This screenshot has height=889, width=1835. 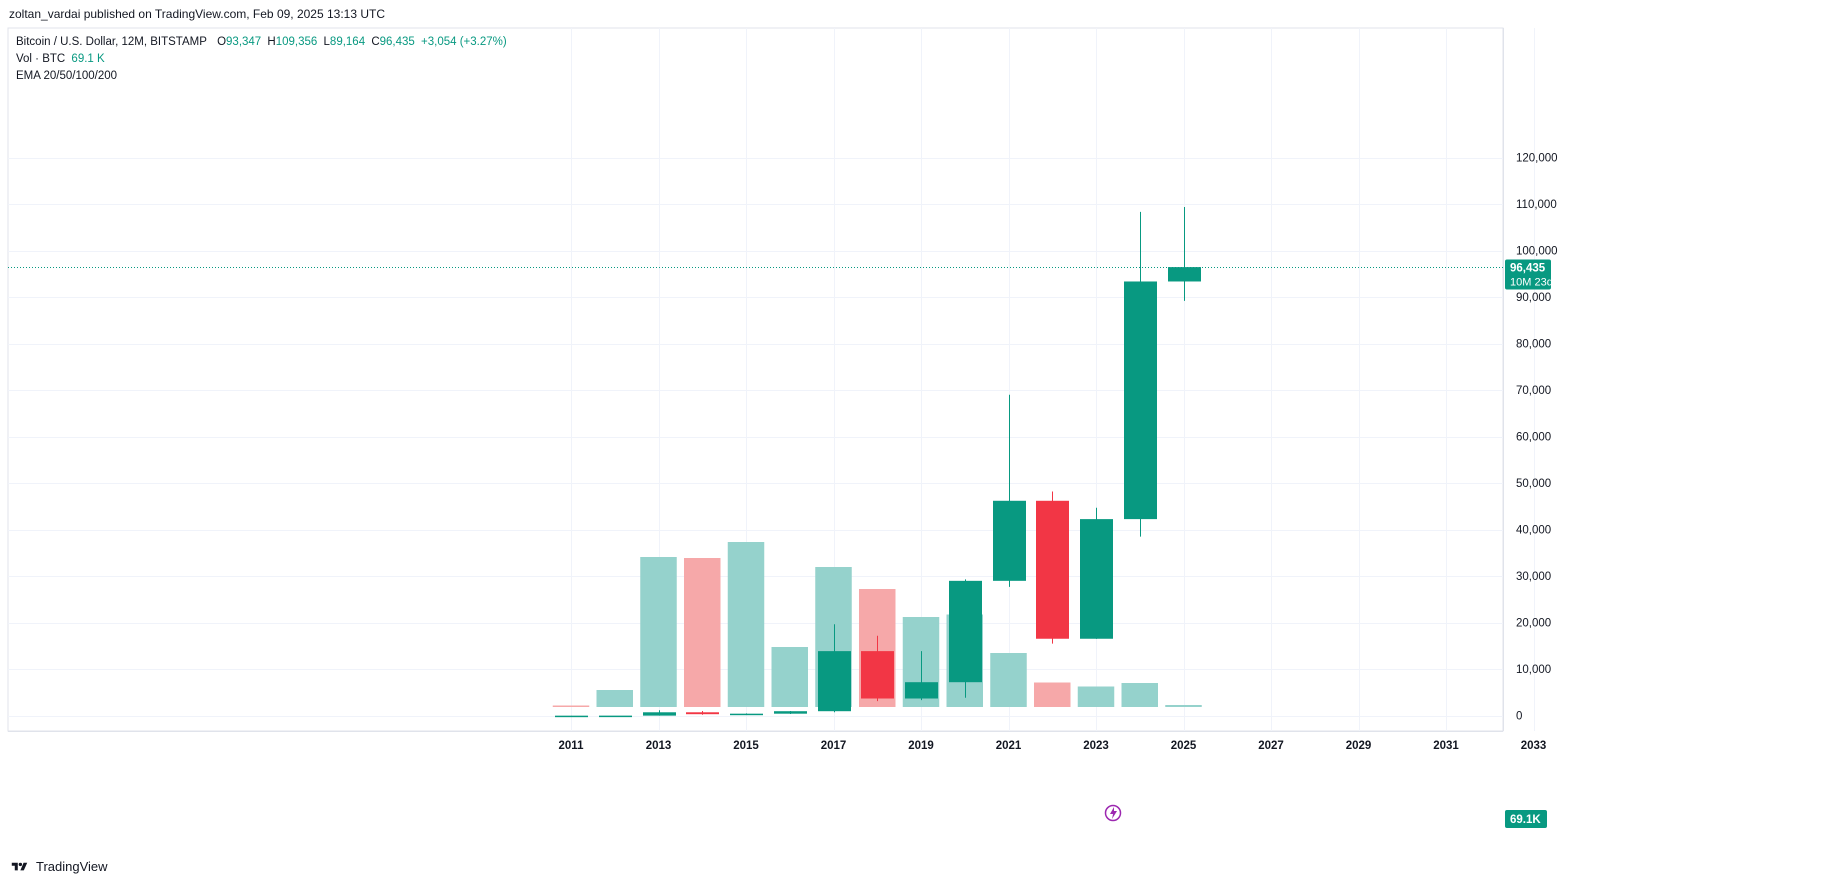 I want to click on y-tick-label: 20,000, so click(x=1533, y=624).